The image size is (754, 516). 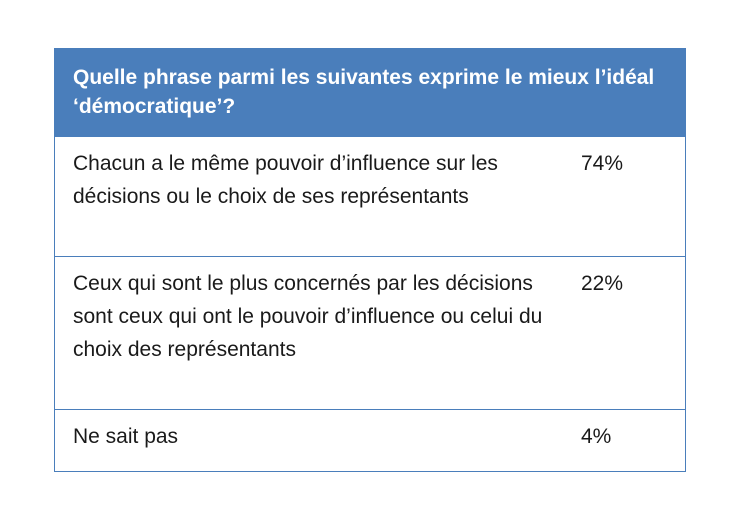 What do you see at coordinates (602, 163) in the screenshot?
I see `row-value: 74%` at bounding box center [602, 163].